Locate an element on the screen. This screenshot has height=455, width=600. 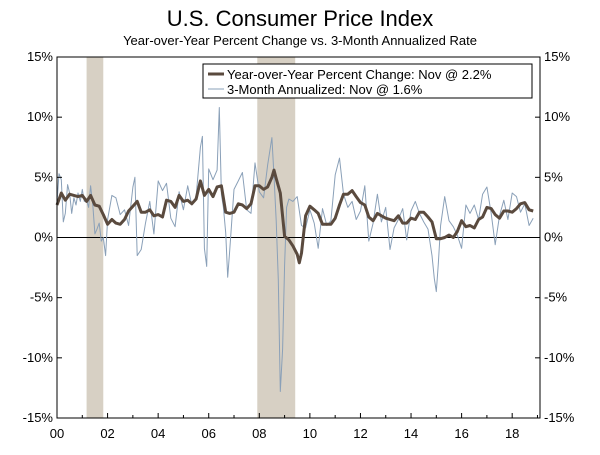
y-axis-left: 15% 10% 5% 0% -5% -10% -15% is located at coordinates (42, 237).